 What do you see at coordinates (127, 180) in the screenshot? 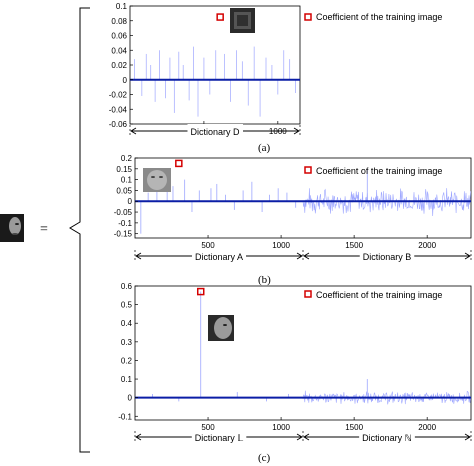
I see `panel-b-ytick-label: 0.1` at bounding box center [127, 180].